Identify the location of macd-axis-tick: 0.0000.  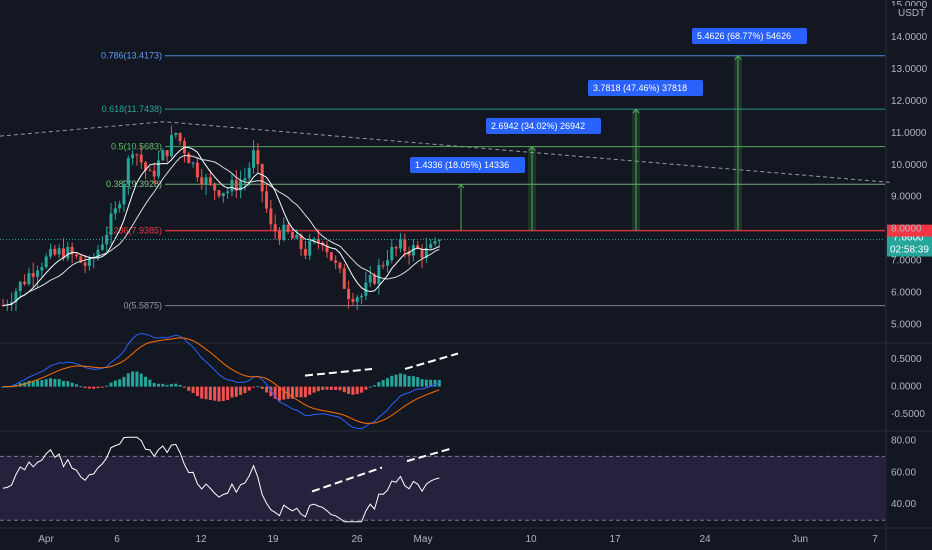
(906, 387).